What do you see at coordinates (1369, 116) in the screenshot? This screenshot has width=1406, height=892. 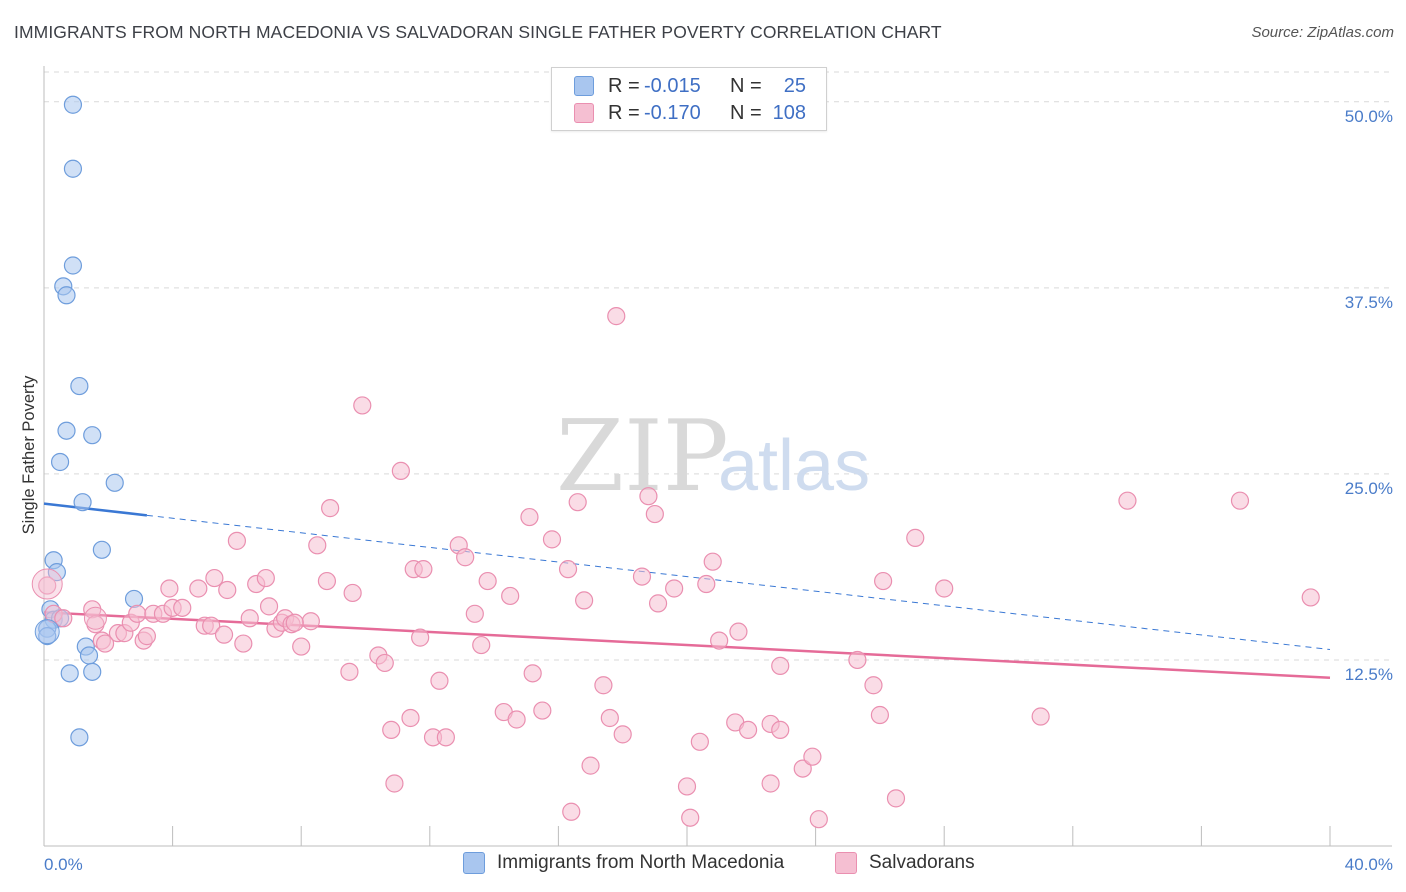 I see `y-tick-label: 50.0%` at bounding box center [1369, 116].